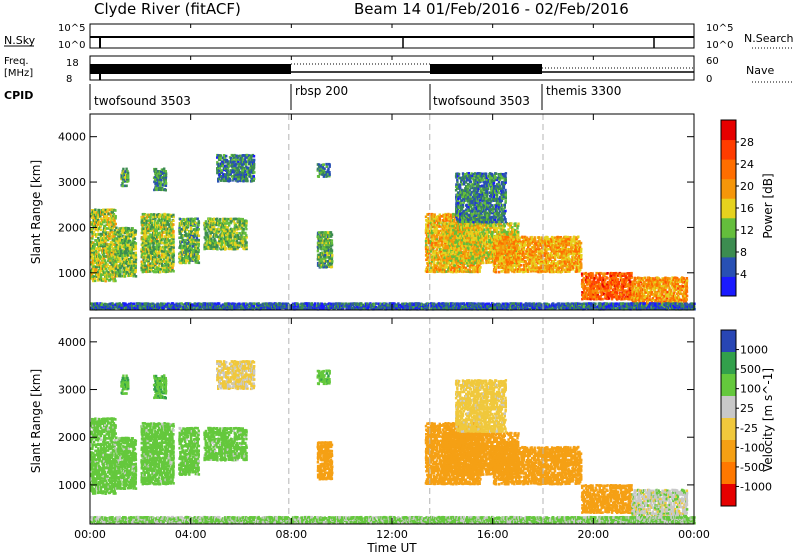 This screenshot has height=554, width=800. What do you see at coordinates (16, 61) in the screenshot?
I see `freq-label-line1: Freq.` at bounding box center [16, 61].